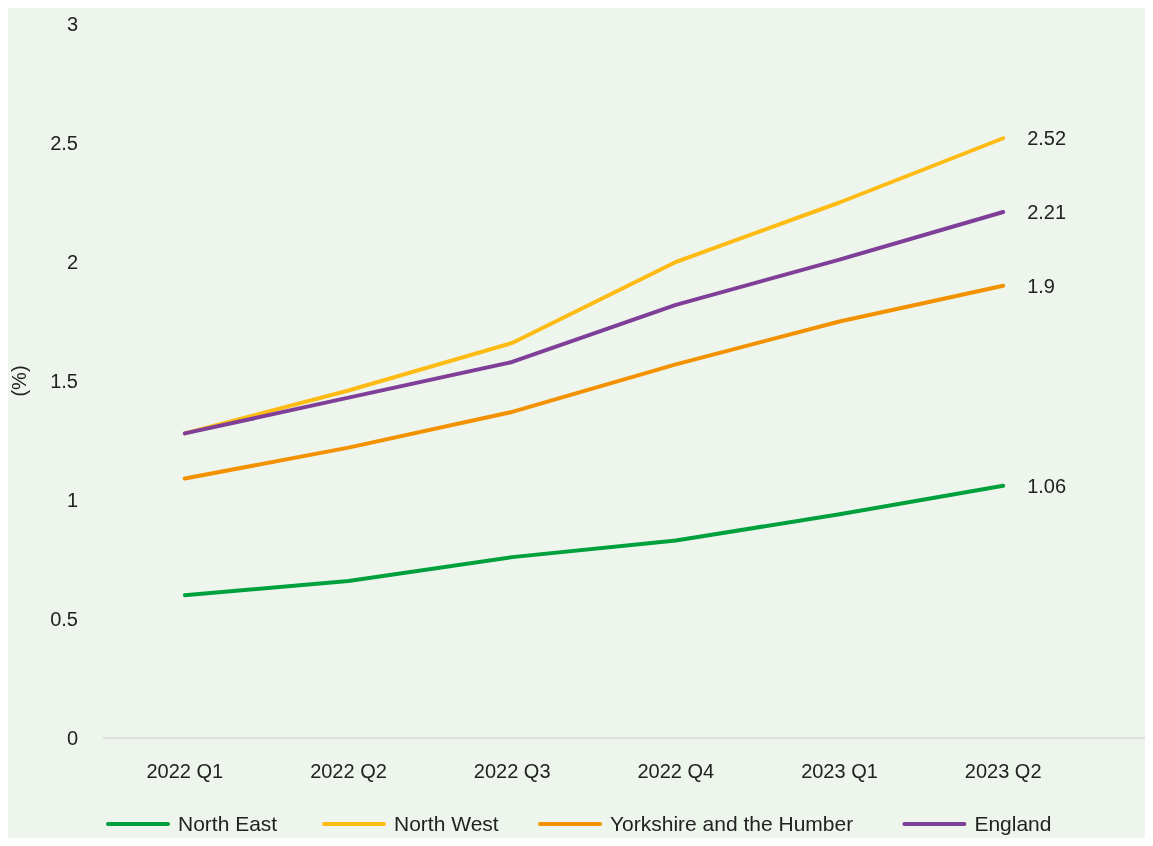  What do you see at coordinates (1047, 138) in the screenshot?
I see `data-label: 2.52` at bounding box center [1047, 138].